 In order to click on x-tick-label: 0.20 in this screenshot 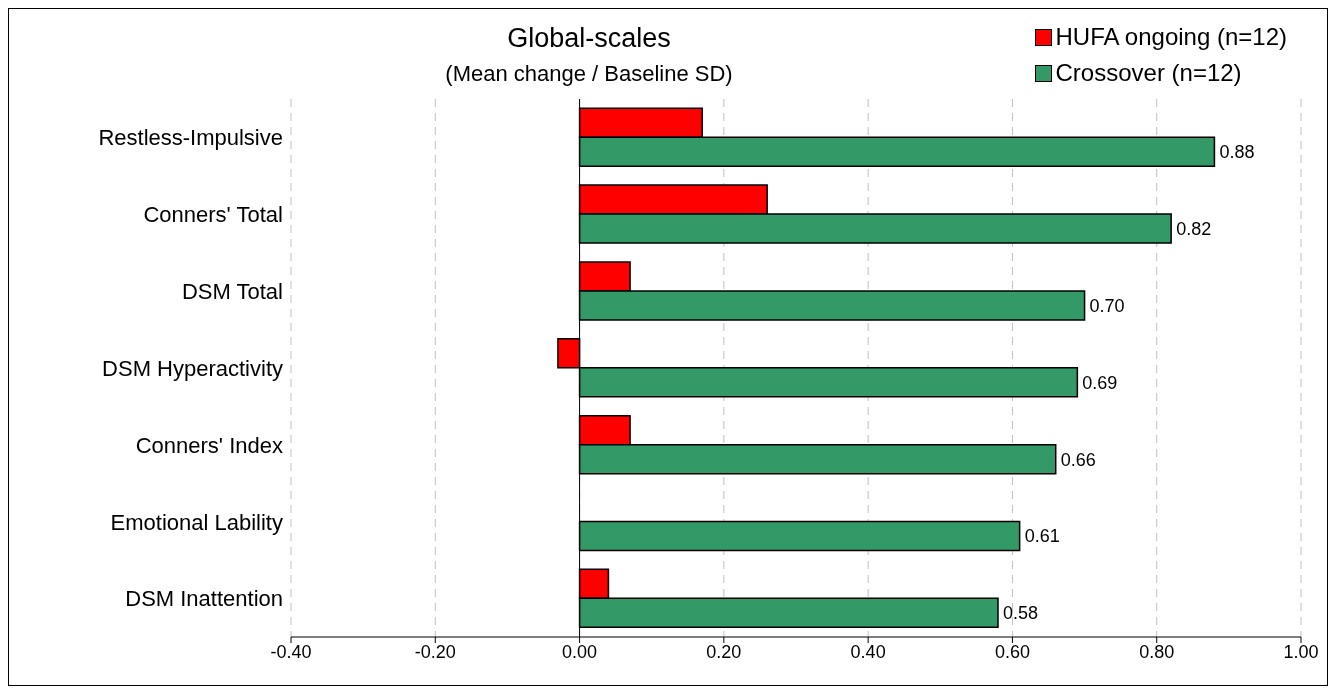, I will do `click(724, 651)`.